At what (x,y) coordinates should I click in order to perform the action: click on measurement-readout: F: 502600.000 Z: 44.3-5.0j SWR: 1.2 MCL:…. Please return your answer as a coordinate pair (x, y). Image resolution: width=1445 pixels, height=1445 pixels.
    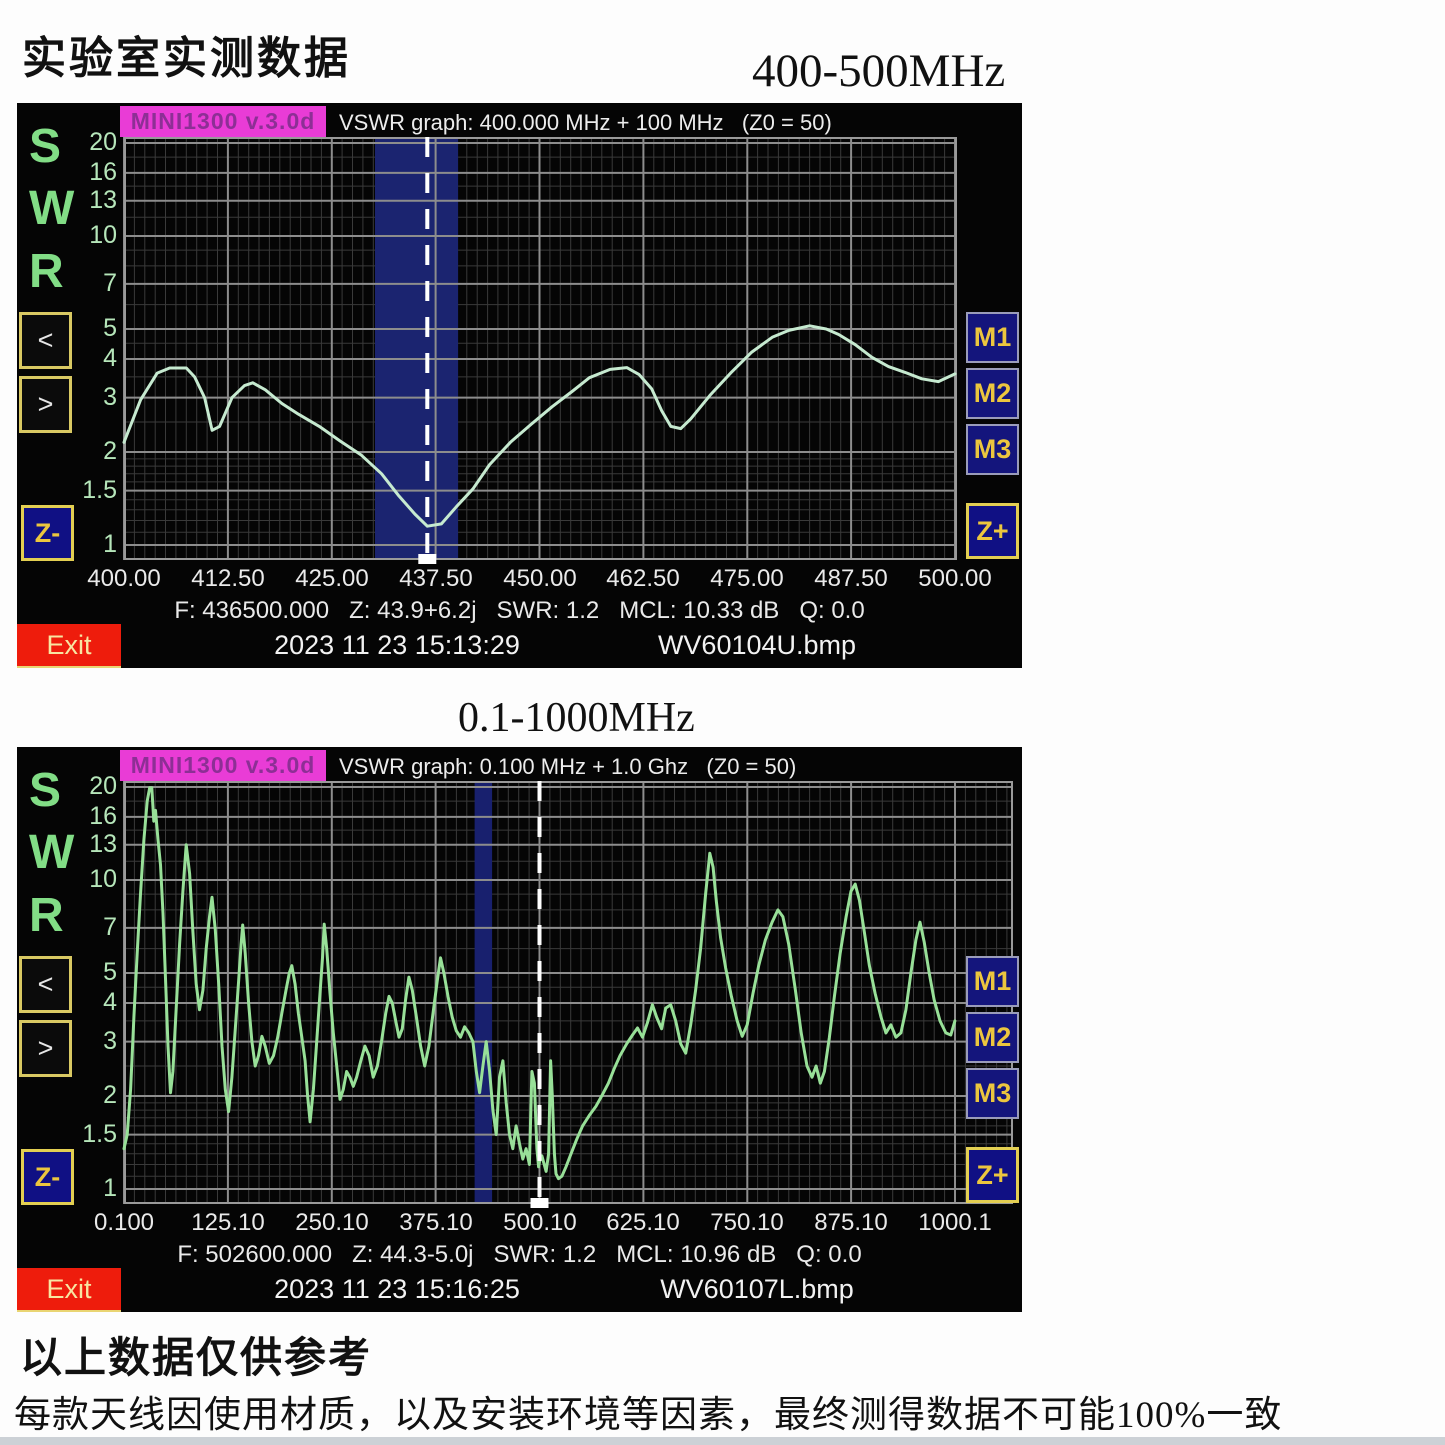
    Looking at the image, I should click on (519, 1254).